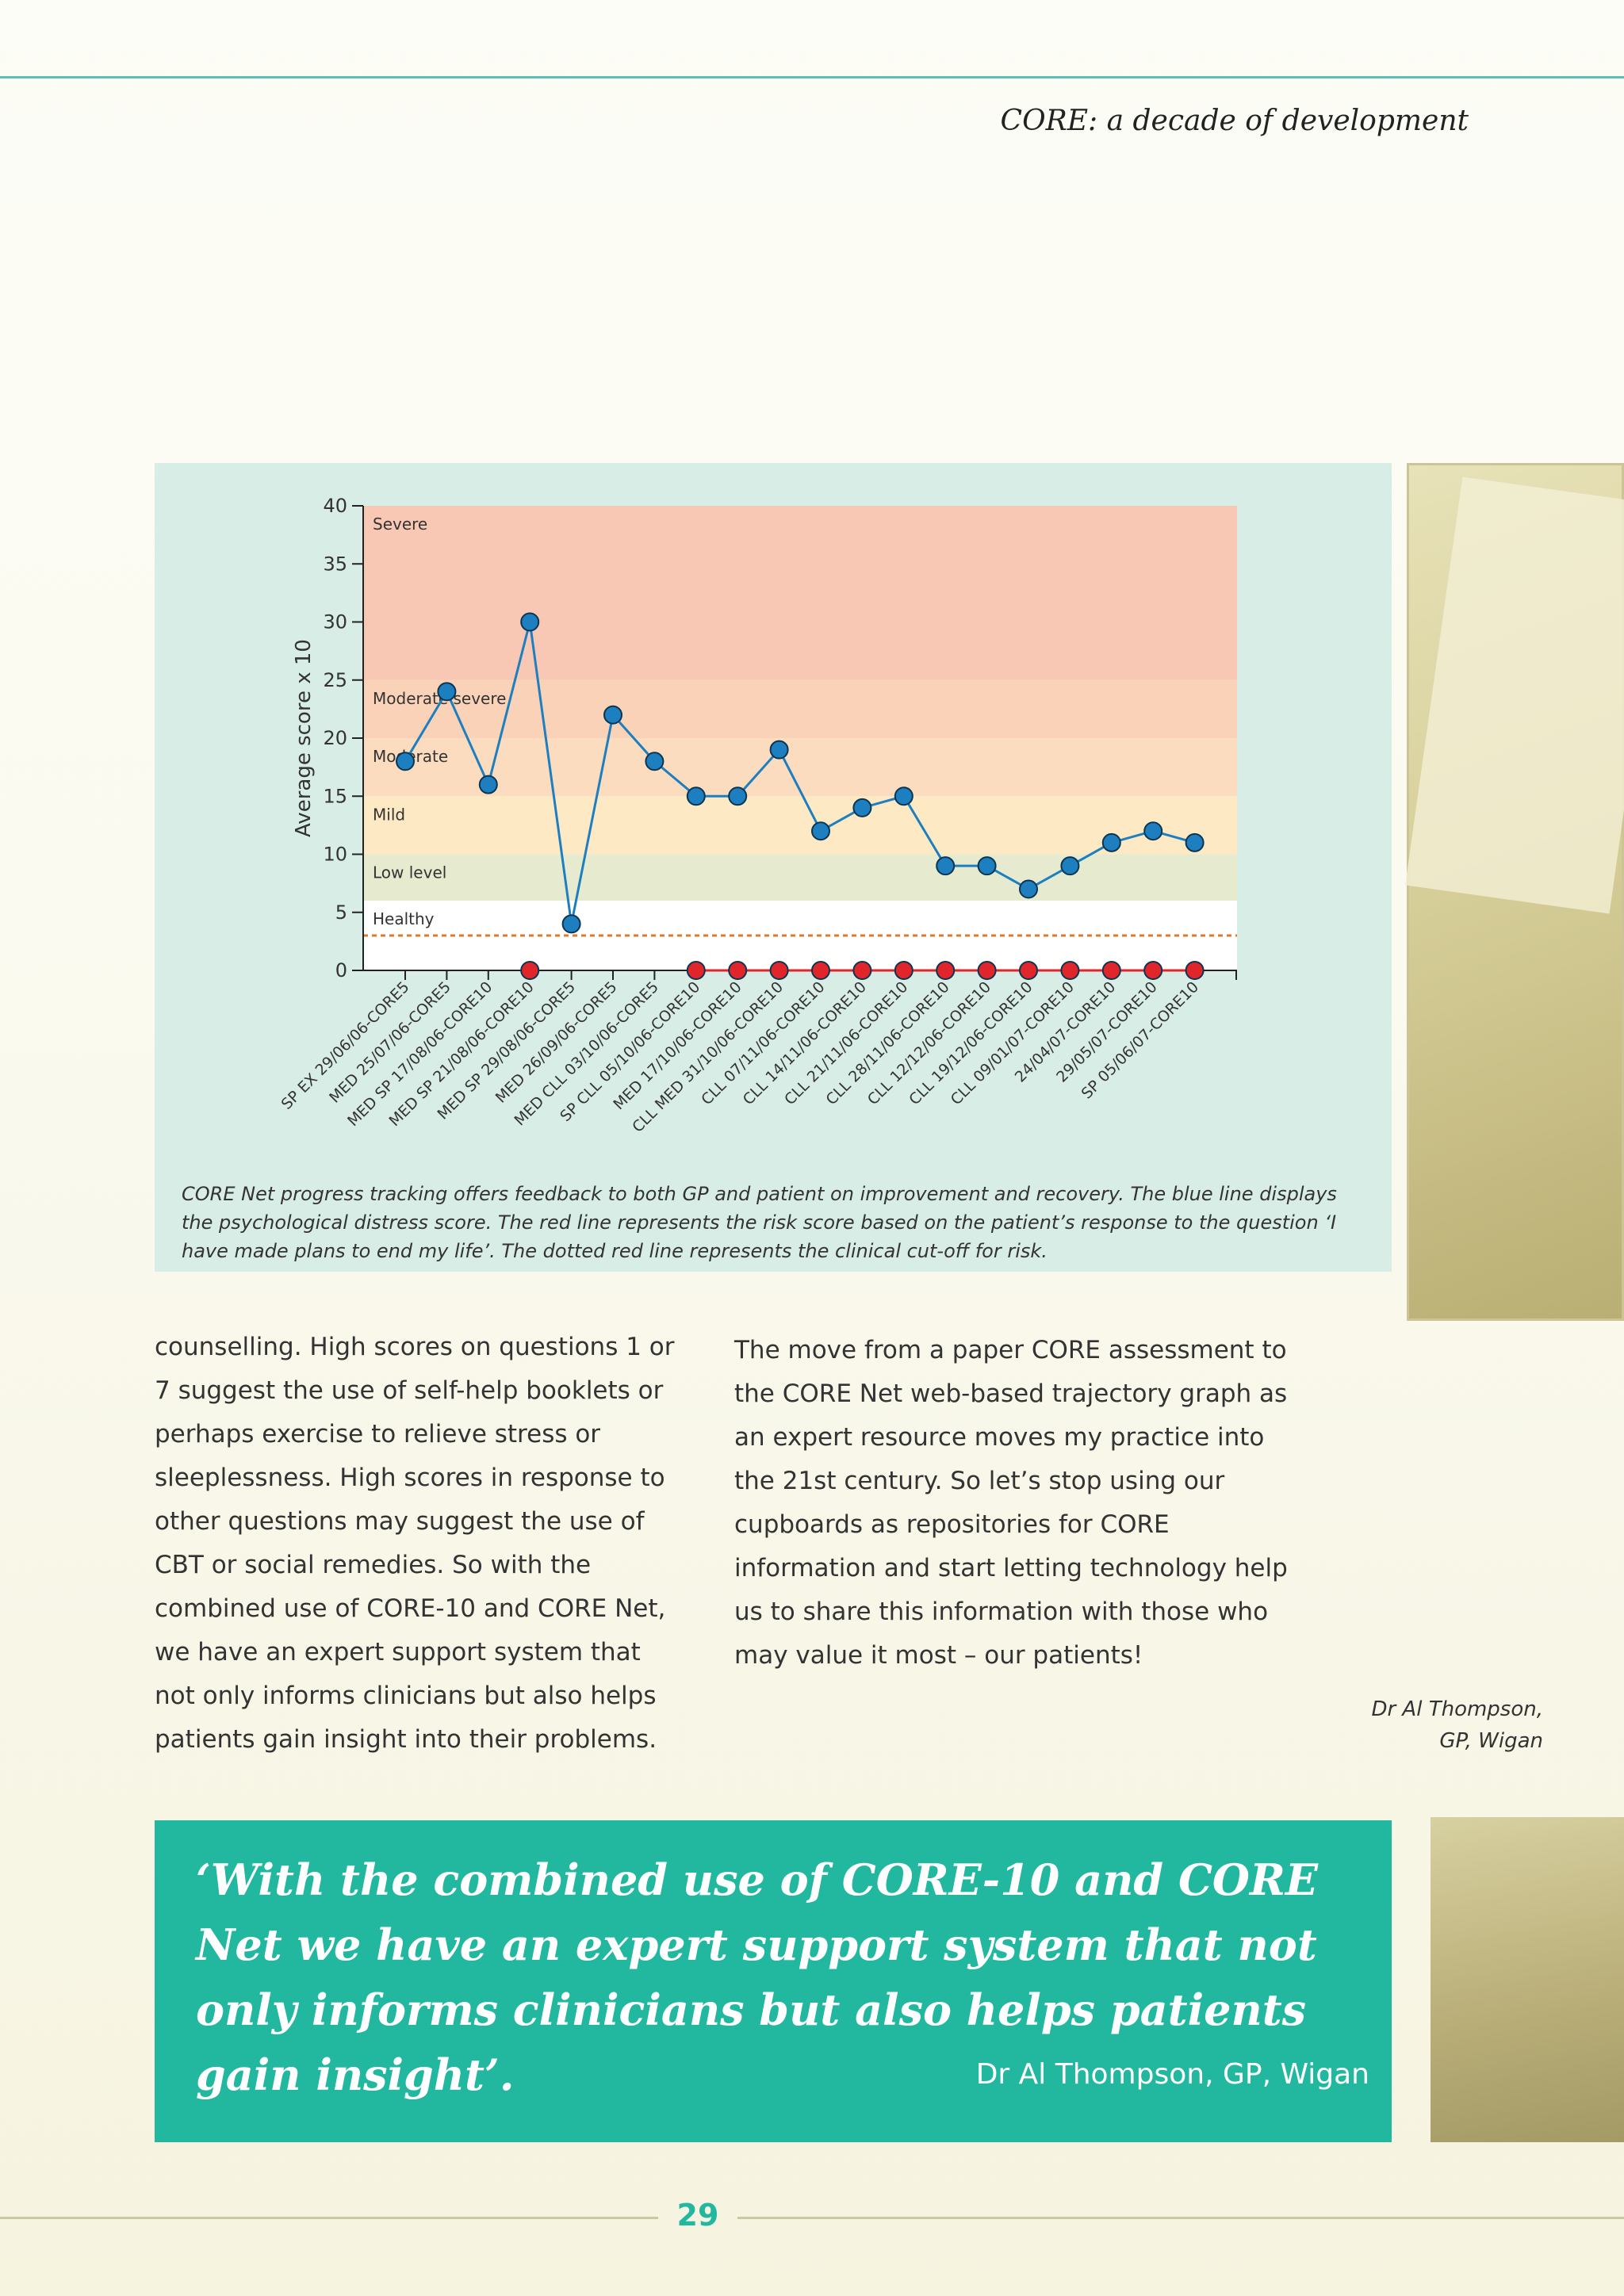 This screenshot has width=1624, height=2296. Describe the element at coordinates (335, 622) in the screenshot. I see `y-tick-label: 30` at that location.